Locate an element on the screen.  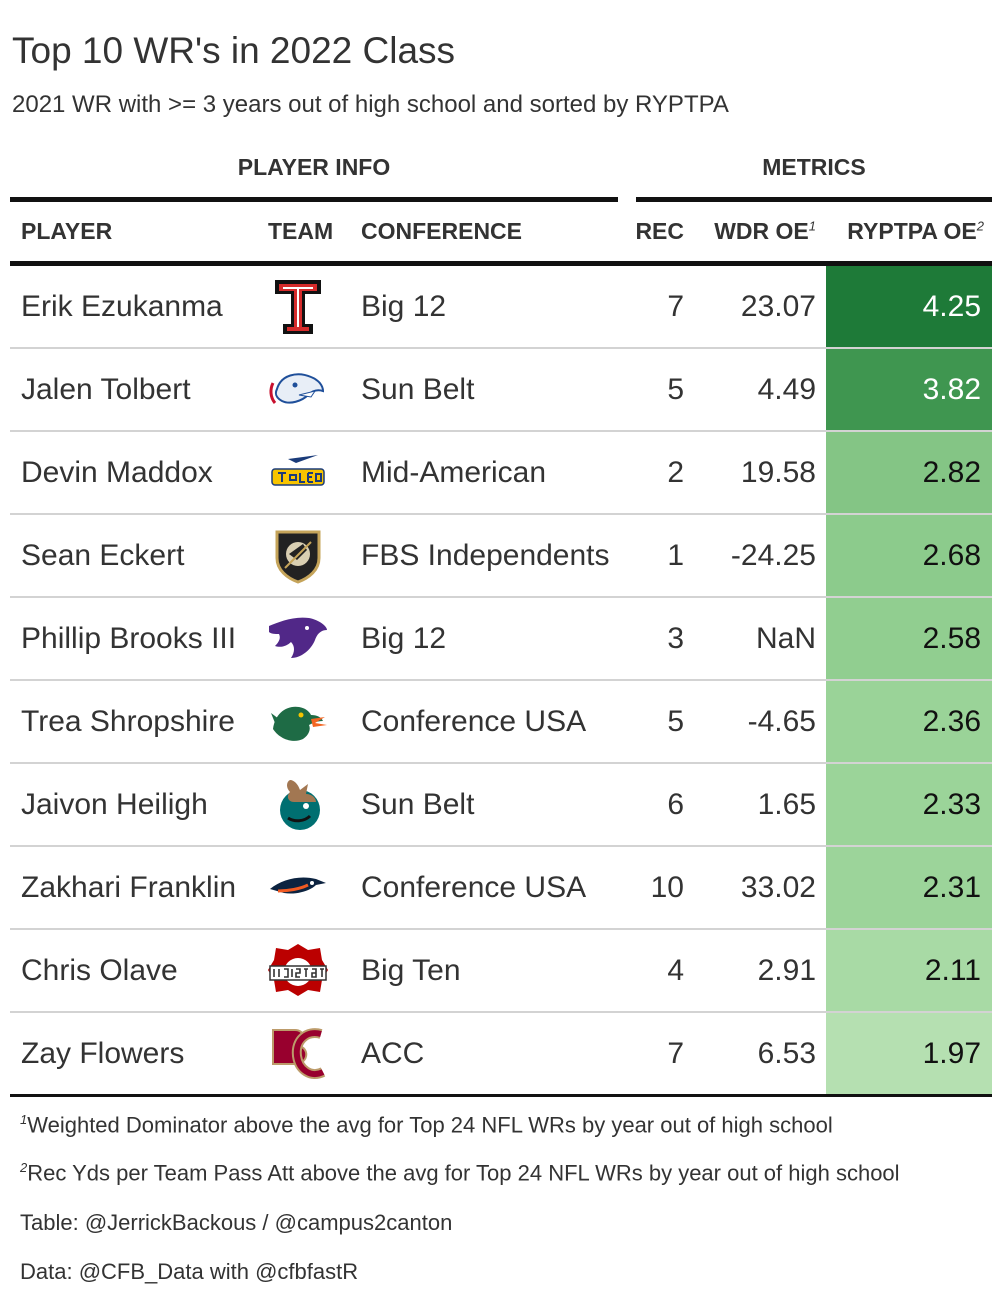
wdr-oe-value: 33.02 is located at coordinates (778, 887).